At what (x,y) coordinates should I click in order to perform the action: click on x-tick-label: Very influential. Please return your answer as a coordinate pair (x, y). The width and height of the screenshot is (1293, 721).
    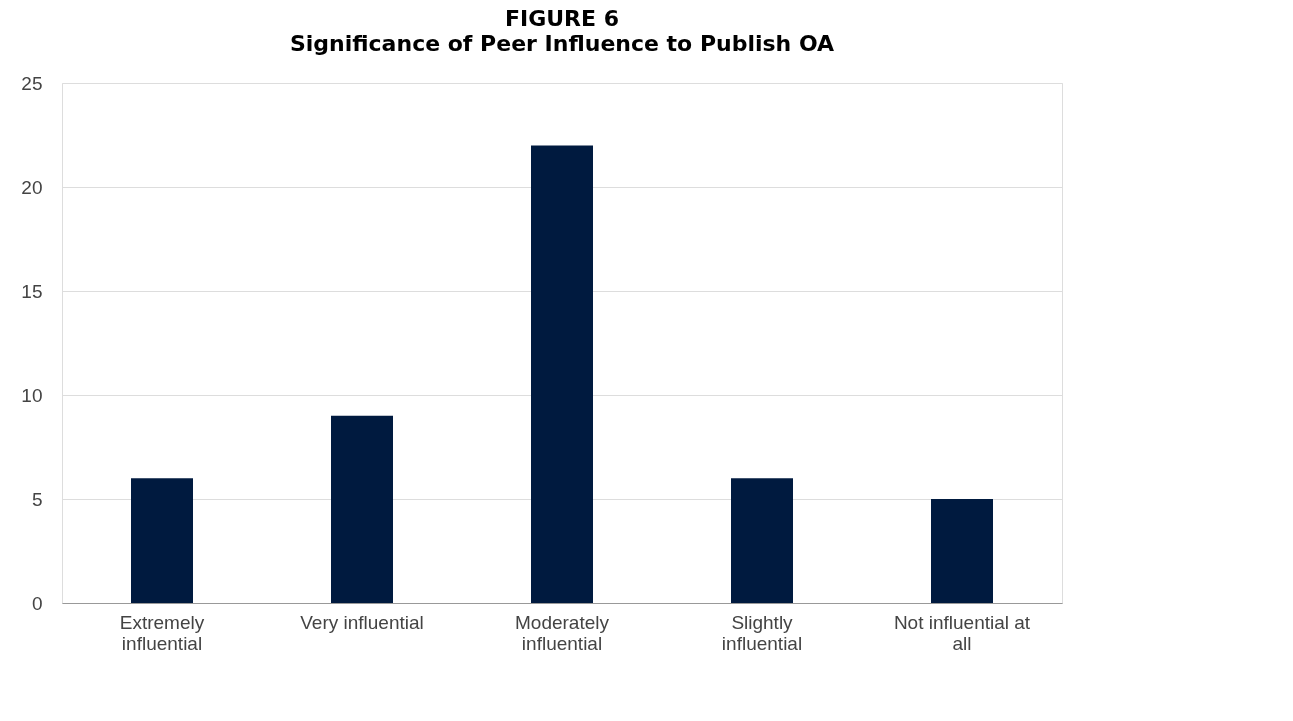
    Looking at the image, I should click on (362, 622).